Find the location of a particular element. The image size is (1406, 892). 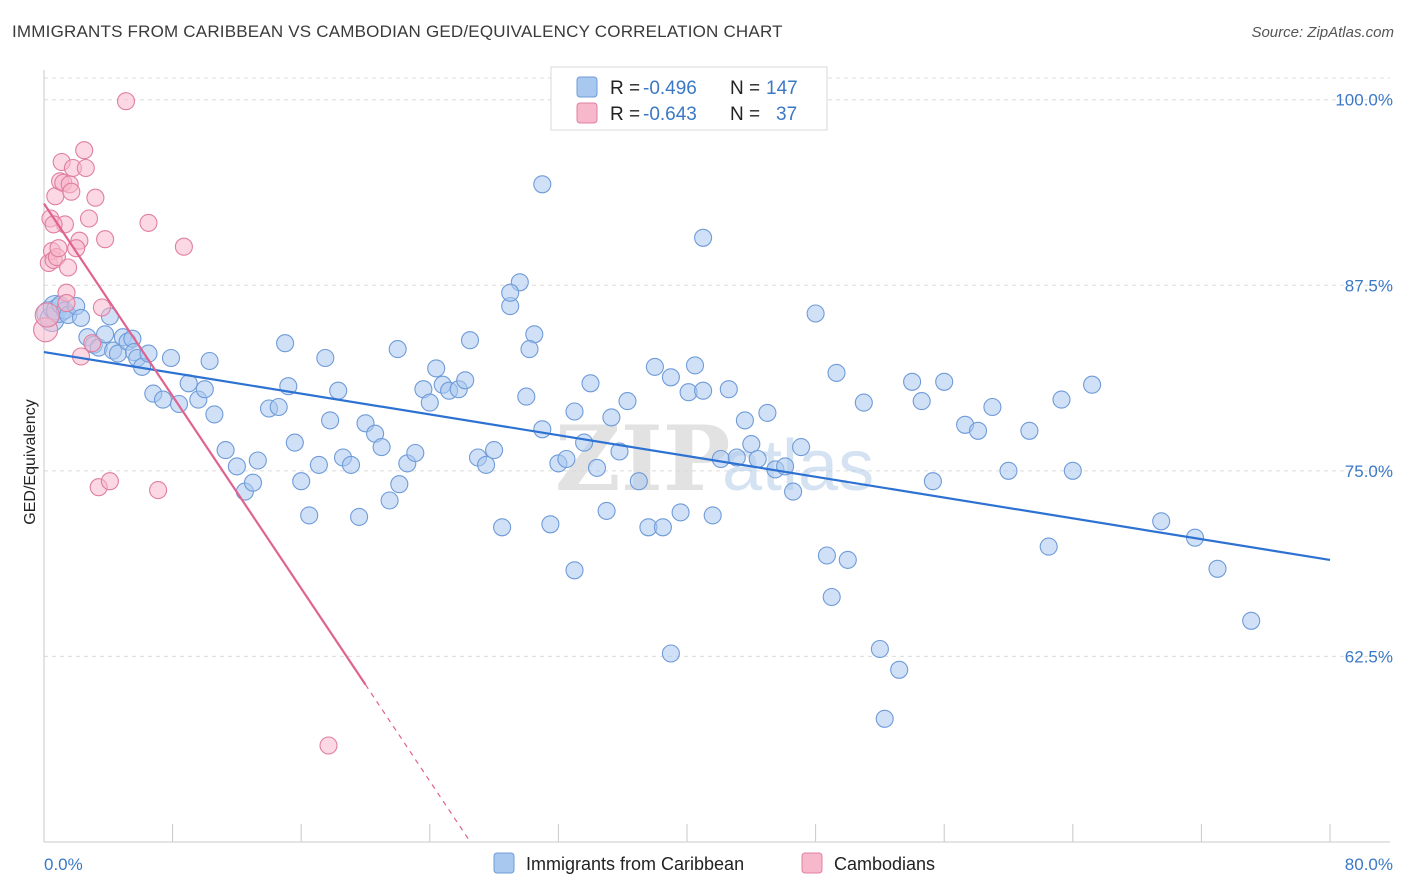

x-tick-label-max: 80.0% is located at coordinates (1369, 864).